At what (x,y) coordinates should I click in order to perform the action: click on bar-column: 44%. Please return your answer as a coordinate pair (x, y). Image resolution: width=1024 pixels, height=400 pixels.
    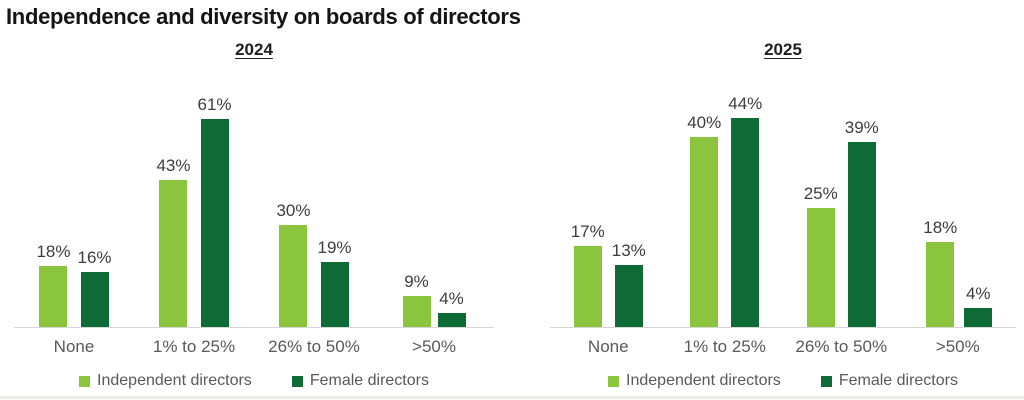
    Looking at the image, I should click on (745, 199).